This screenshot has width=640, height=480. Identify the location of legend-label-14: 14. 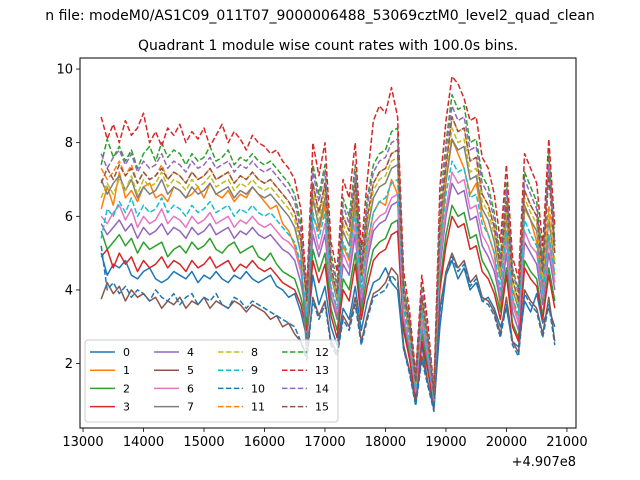
(322, 388).